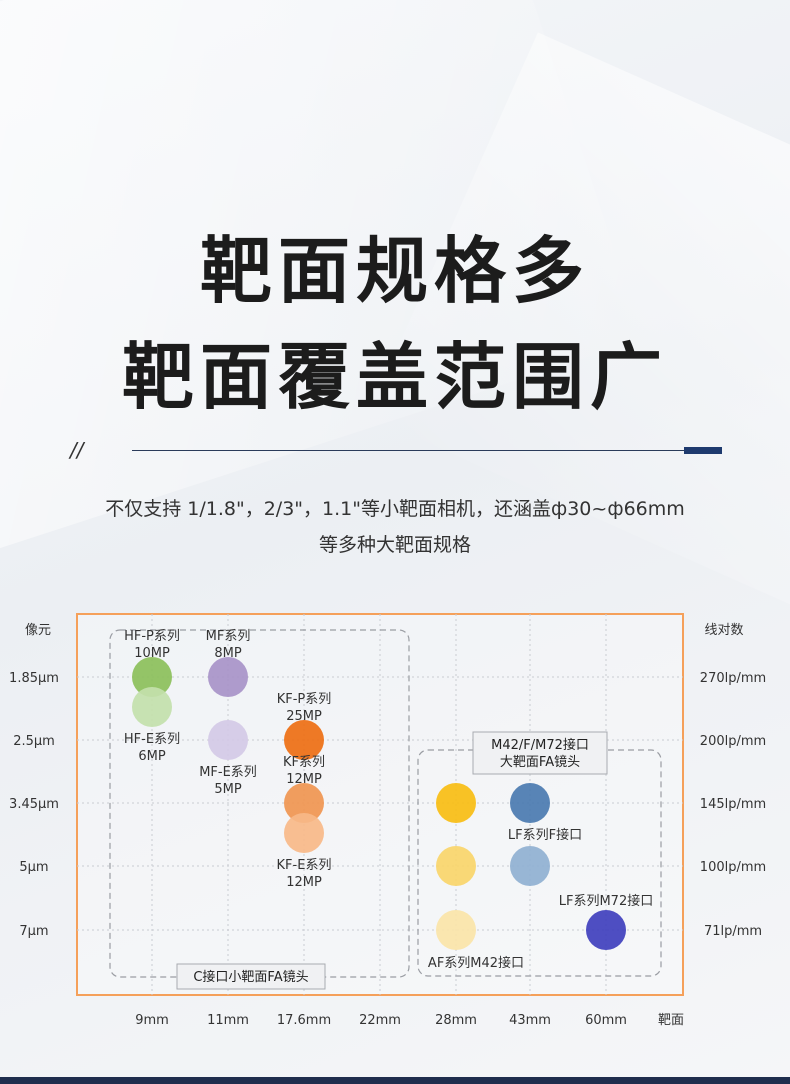  I want to click on y-axis-title-left: 像元, so click(38, 630).